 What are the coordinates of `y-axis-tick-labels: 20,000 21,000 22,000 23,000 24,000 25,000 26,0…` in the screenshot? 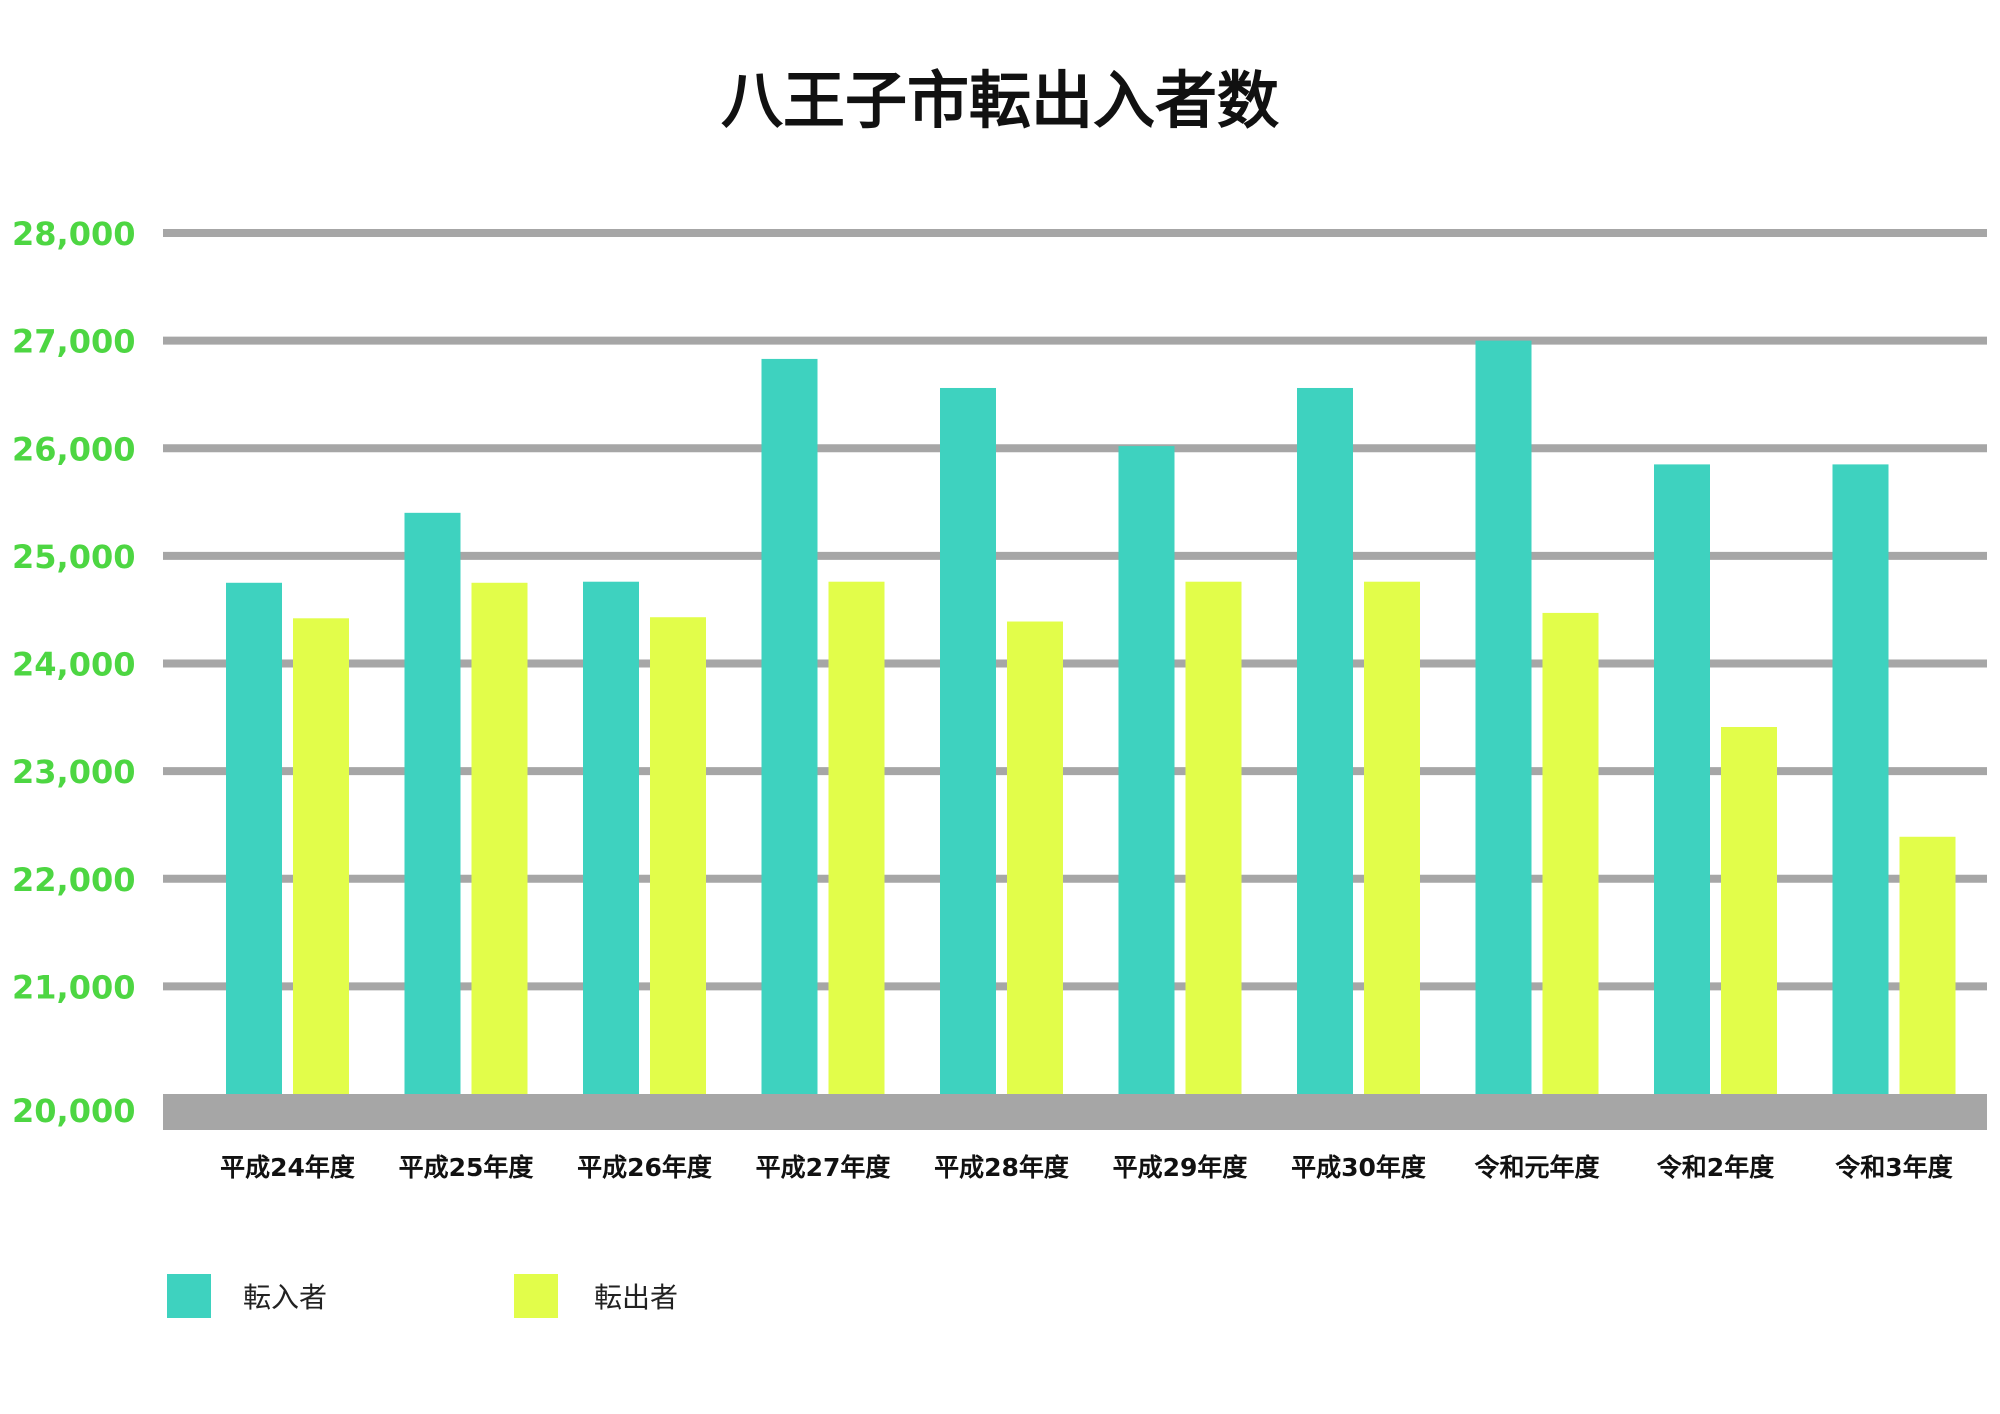 It's located at (73, 672).